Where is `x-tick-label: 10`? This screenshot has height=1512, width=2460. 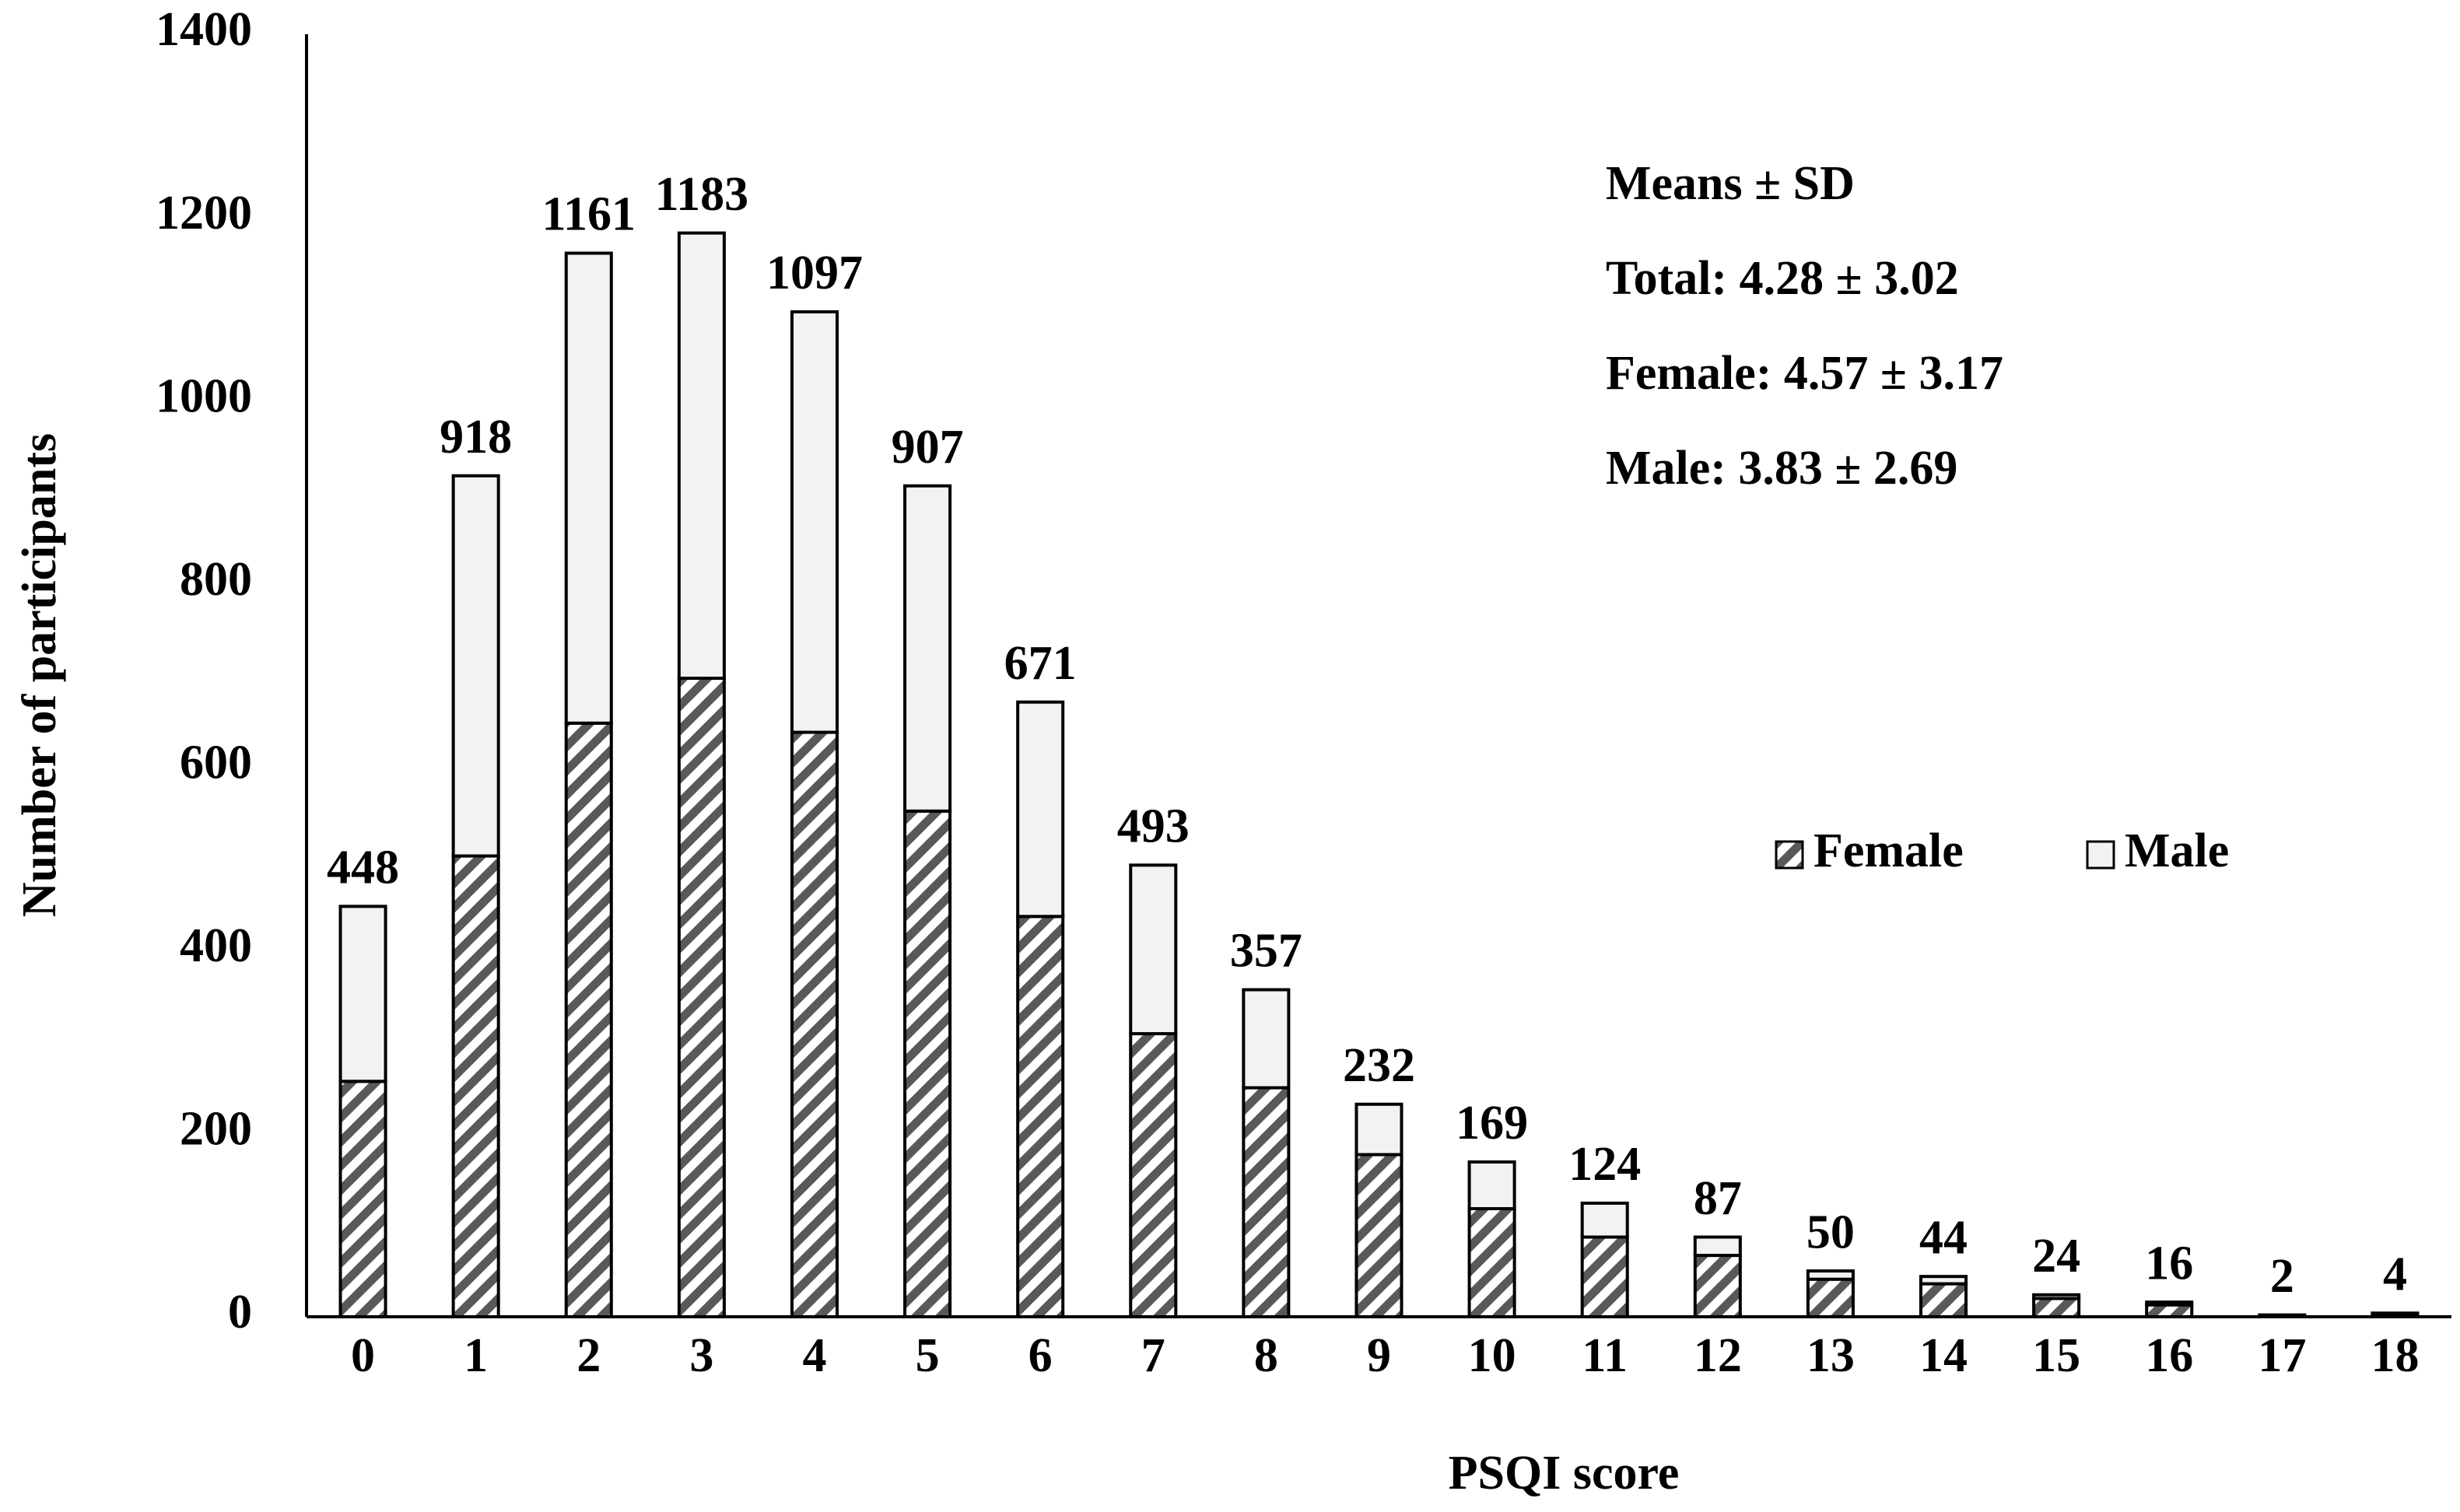
x-tick-label: 10 is located at coordinates (1492, 1356).